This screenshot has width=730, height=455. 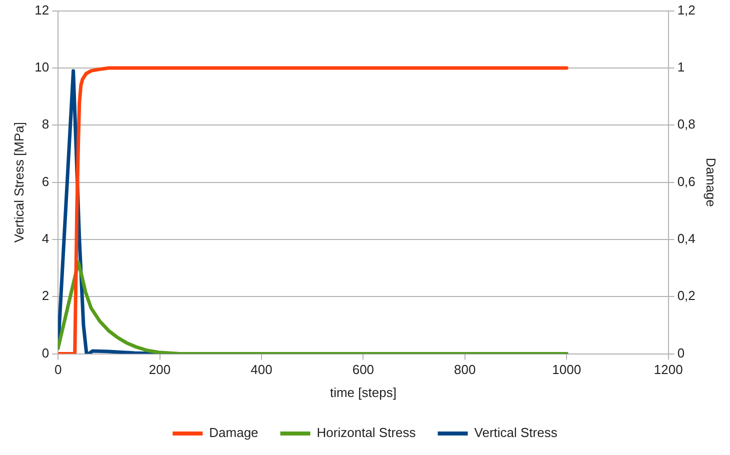 What do you see at coordinates (516, 432) in the screenshot?
I see `legend-label: Vertical Stress` at bounding box center [516, 432].